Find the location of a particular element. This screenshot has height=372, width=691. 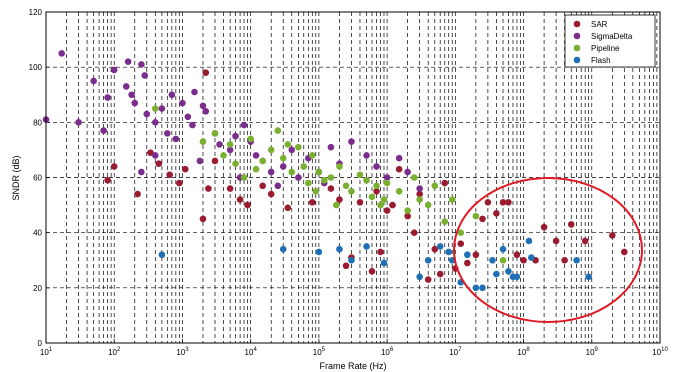

x-tick-label: 10⁷ is located at coordinates (455, 352).